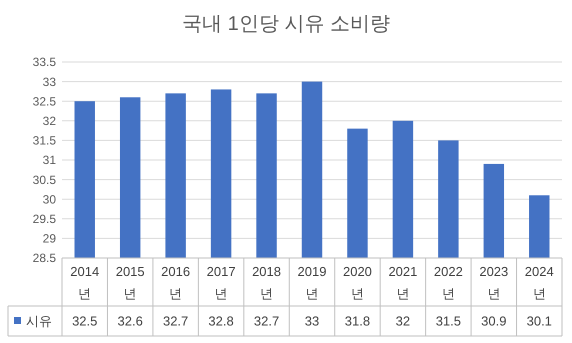 This screenshot has width=572, height=343. Describe the element at coordinates (312, 321) in the screenshot. I see `data-label: 33` at that location.